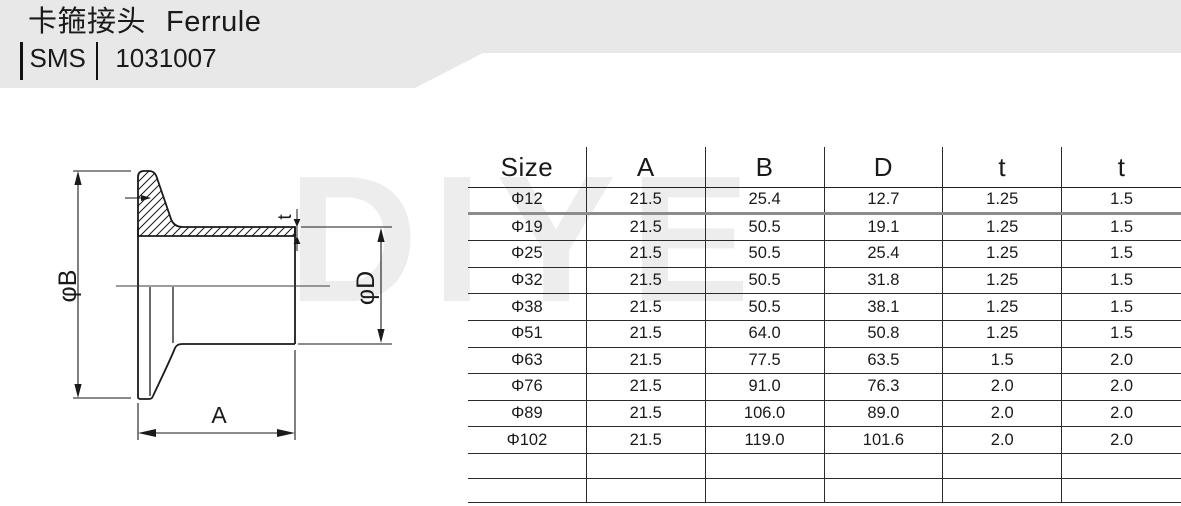 The width and height of the screenshot is (1181, 506). I want to click on dim-A-arrow-left, so click(147, 433).